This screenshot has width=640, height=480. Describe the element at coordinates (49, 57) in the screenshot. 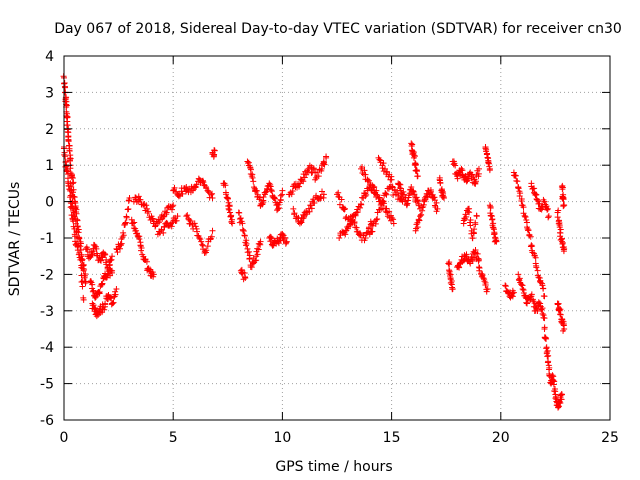

I see `y-tick-label: 4` at that location.